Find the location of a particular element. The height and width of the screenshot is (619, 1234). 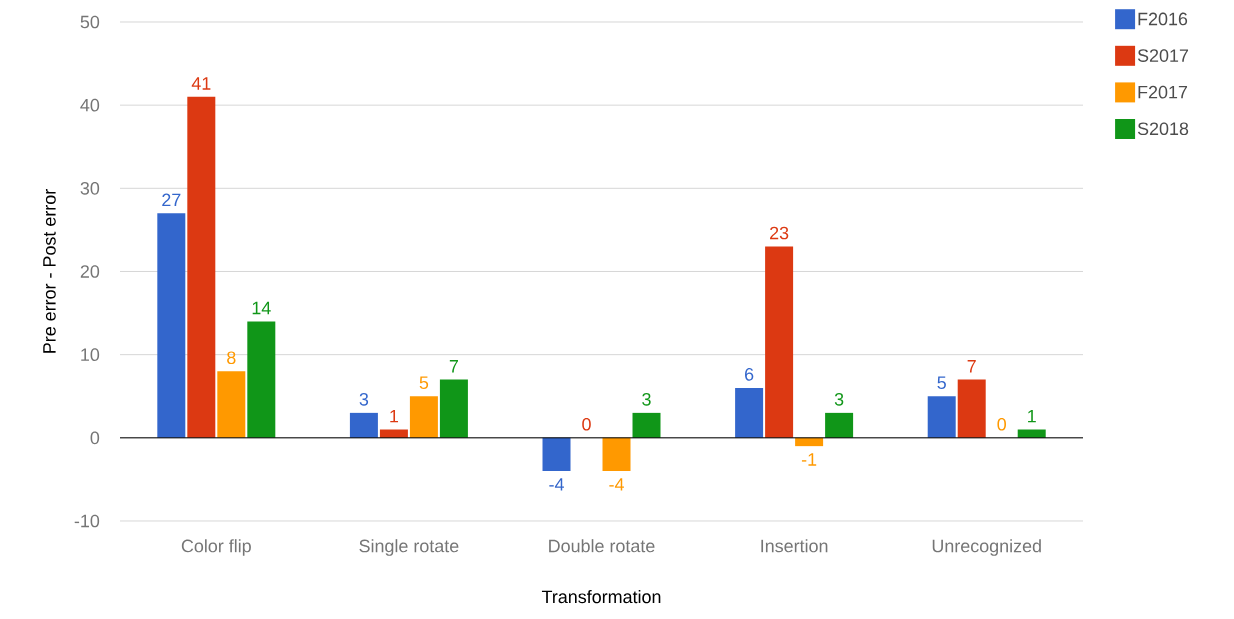

x-axis-title: Transformation is located at coordinates (601, 597).